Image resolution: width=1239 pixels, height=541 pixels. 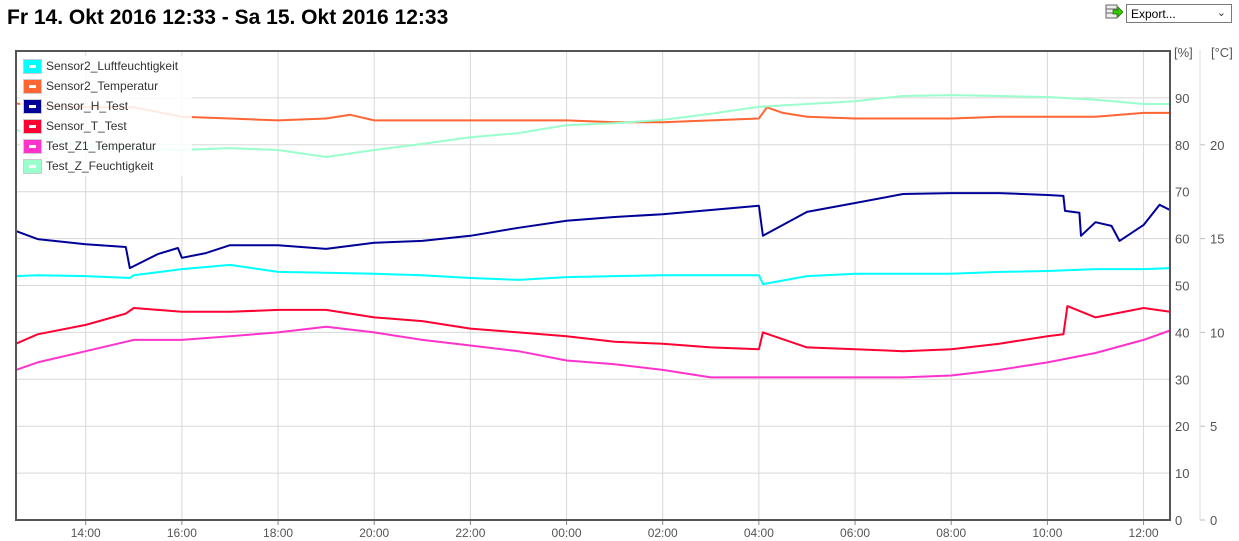 I want to click on x-tick-label: 16:00, so click(x=182, y=533).